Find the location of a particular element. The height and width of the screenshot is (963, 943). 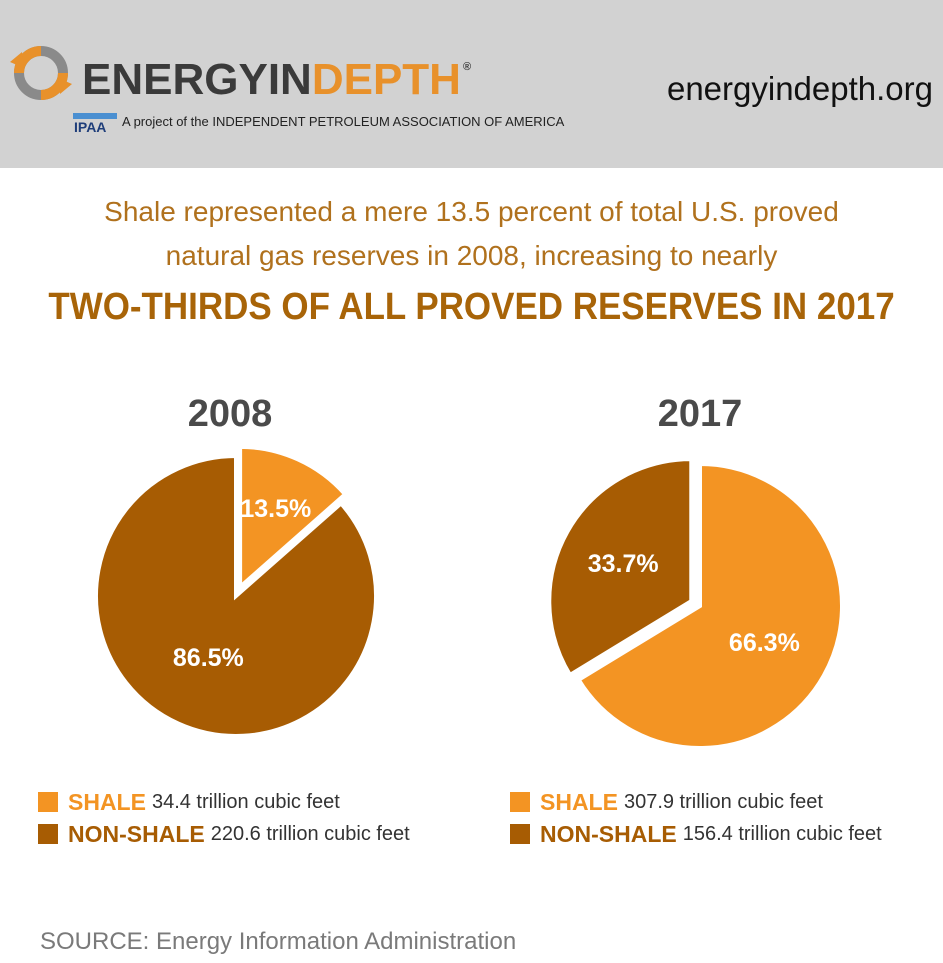

ipaa-logo-text: IPAA is located at coordinates (90, 126).